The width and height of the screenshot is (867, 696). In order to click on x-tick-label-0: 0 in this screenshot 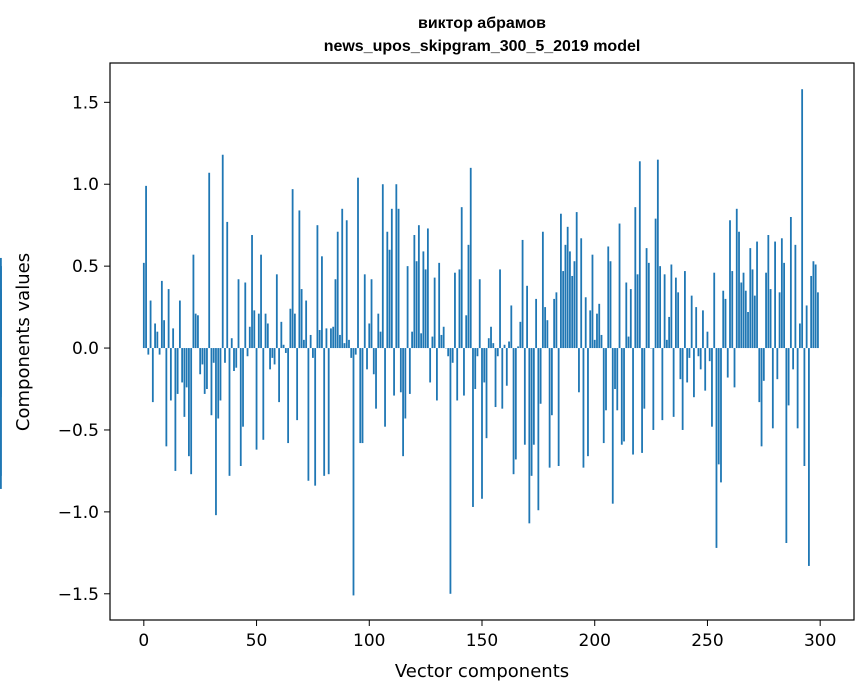, I will do `click(143, 641)`.